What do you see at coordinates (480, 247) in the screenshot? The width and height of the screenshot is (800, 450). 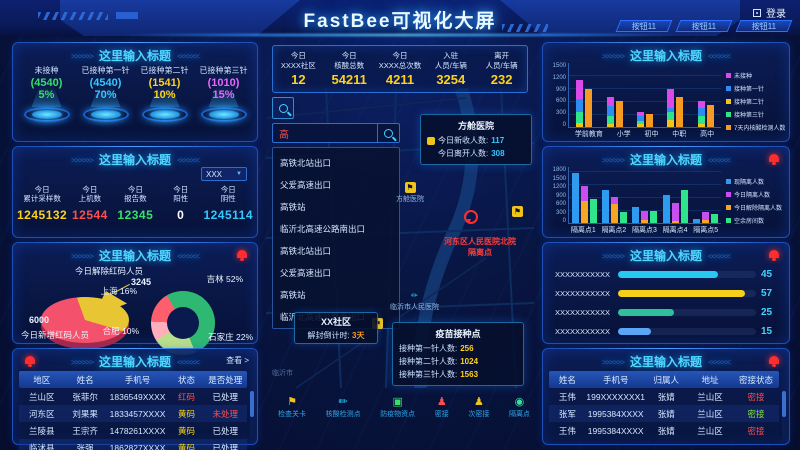 I see `risk-area-label: 河东区人民医院北院 隔离点` at bounding box center [480, 247].